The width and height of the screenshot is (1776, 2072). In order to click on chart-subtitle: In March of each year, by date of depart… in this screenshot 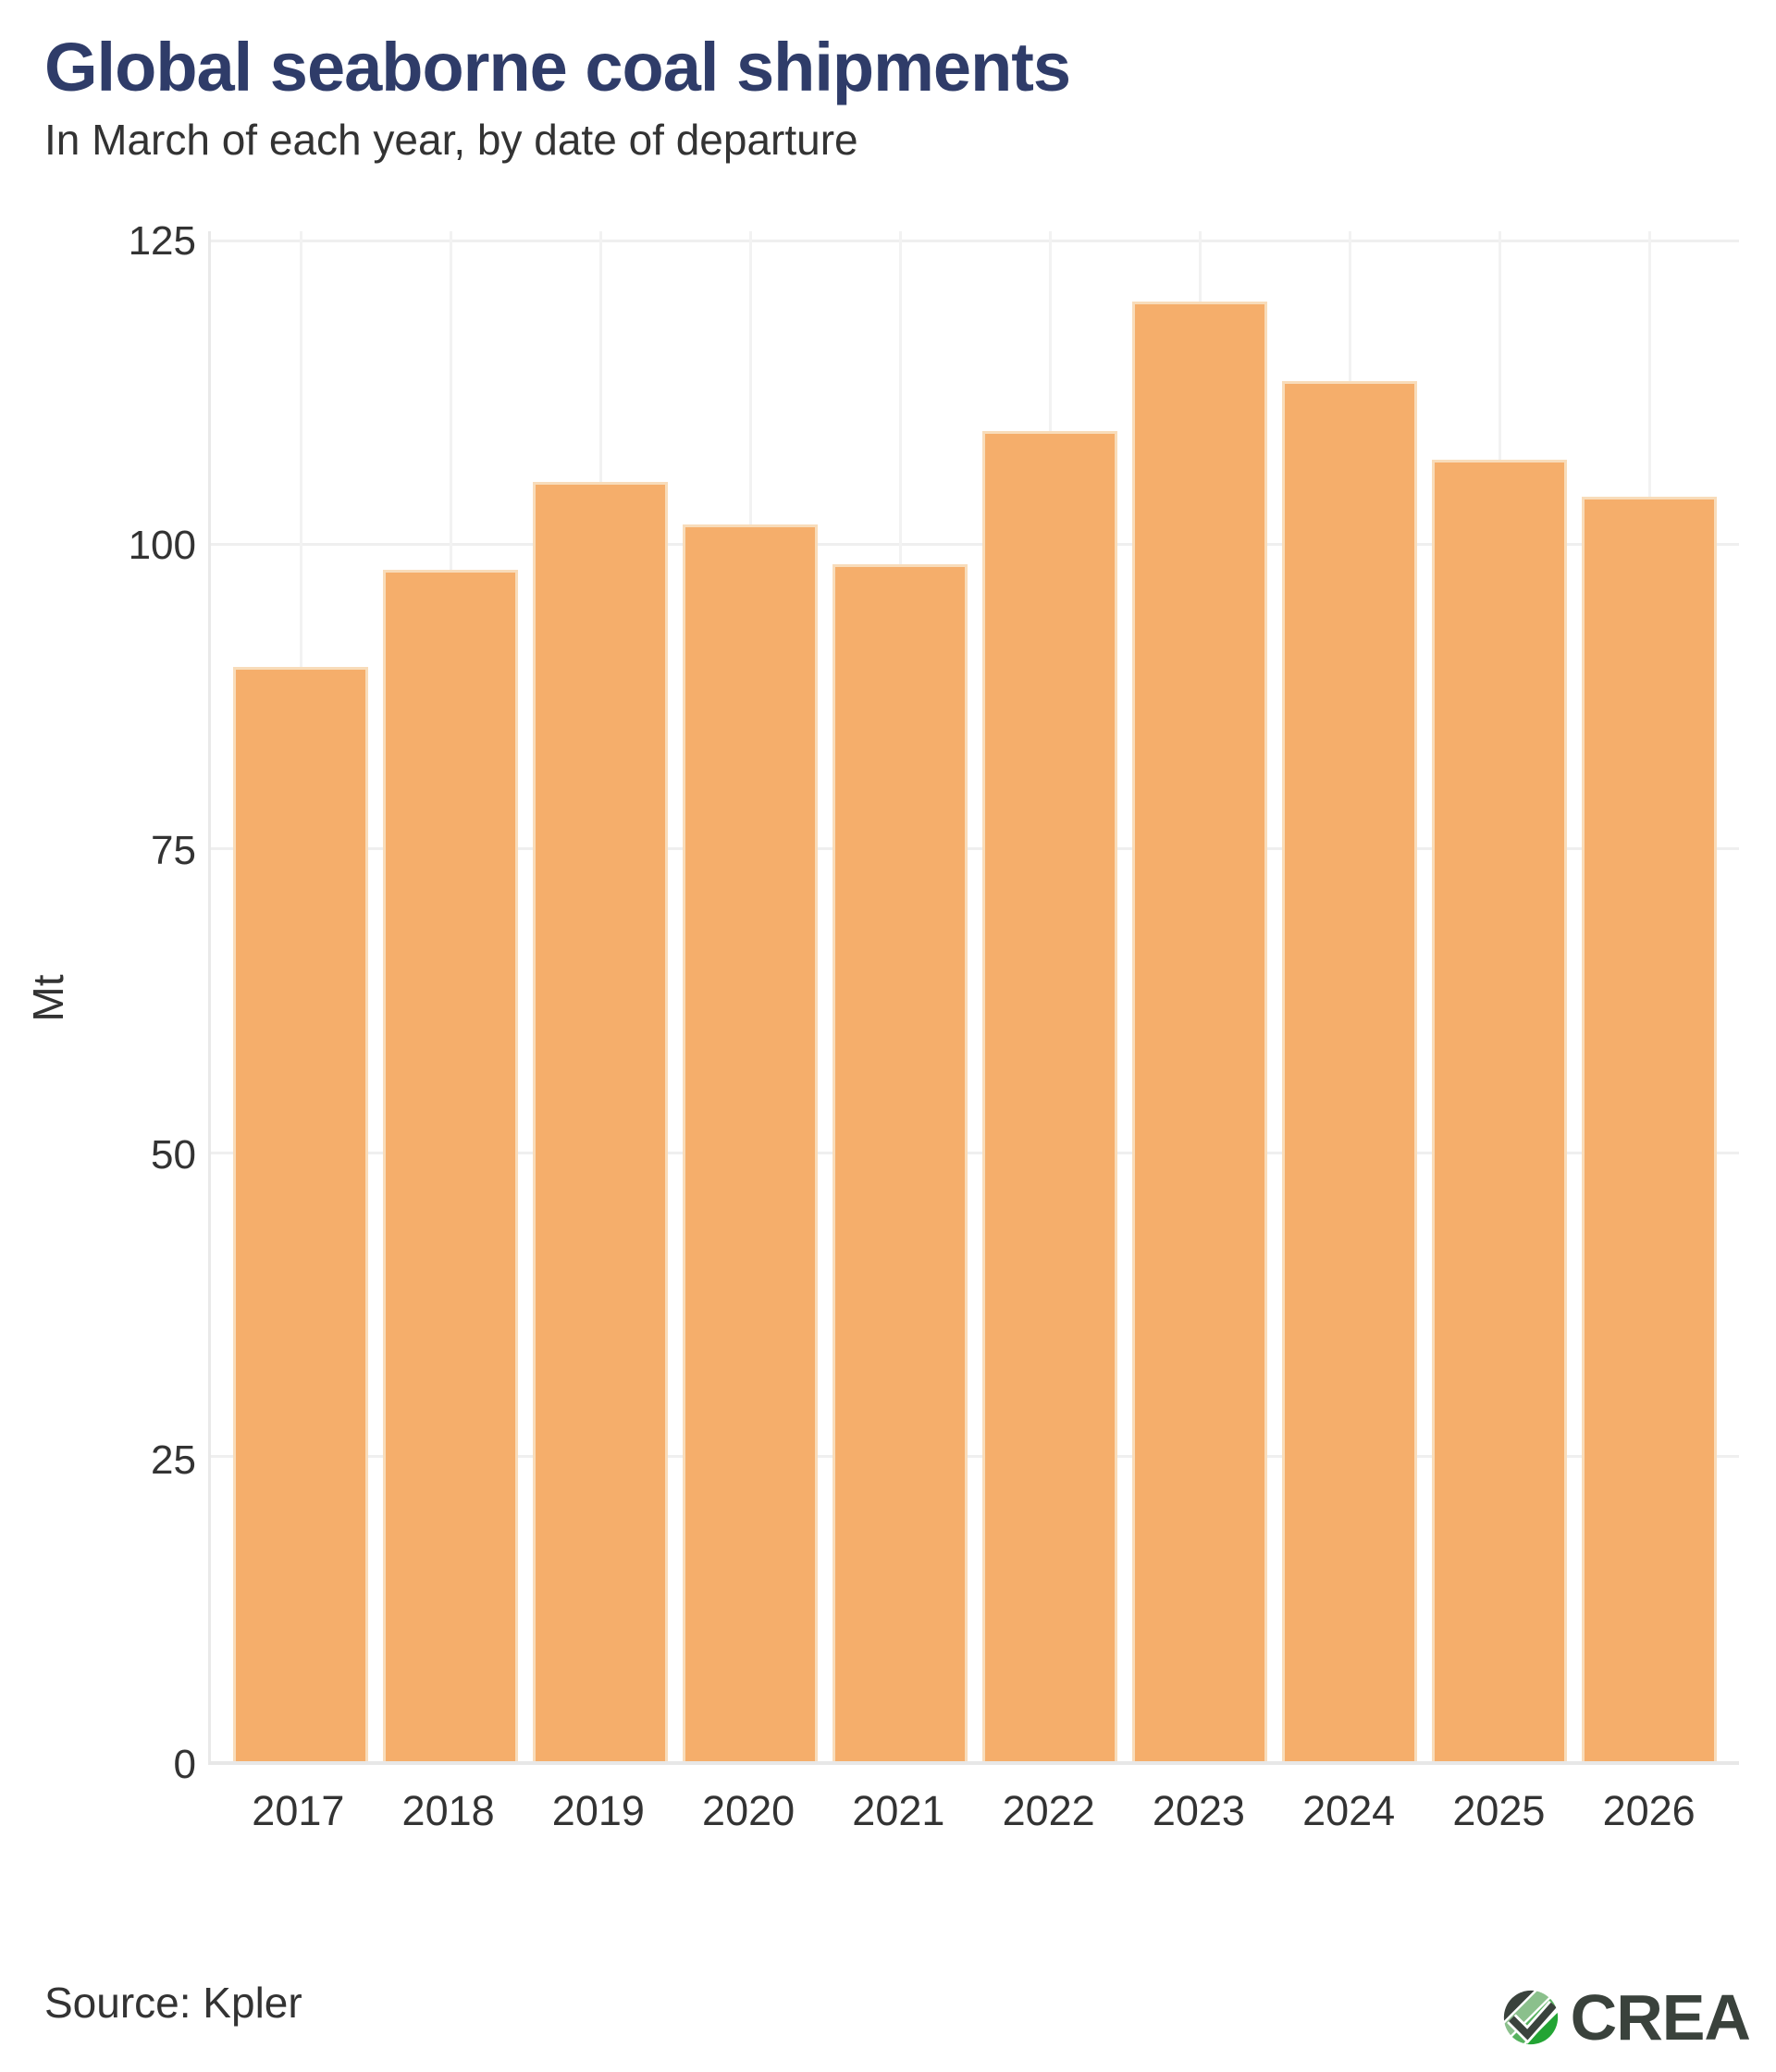, I will do `click(451, 140)`.